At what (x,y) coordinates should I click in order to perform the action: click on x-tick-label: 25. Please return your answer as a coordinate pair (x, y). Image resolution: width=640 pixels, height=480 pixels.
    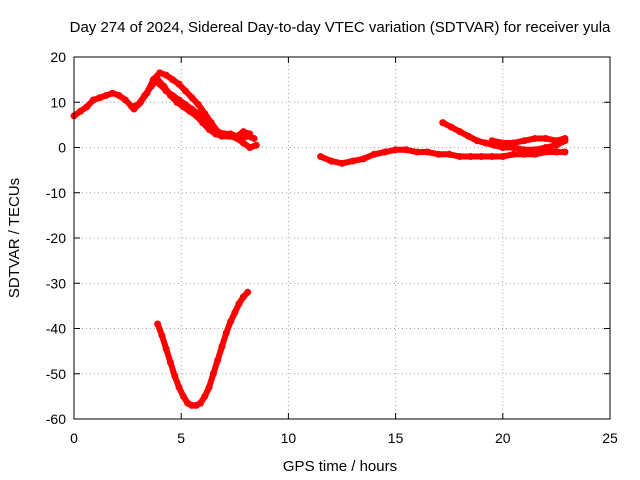
    Looking at the image, I should click on (610, 438).